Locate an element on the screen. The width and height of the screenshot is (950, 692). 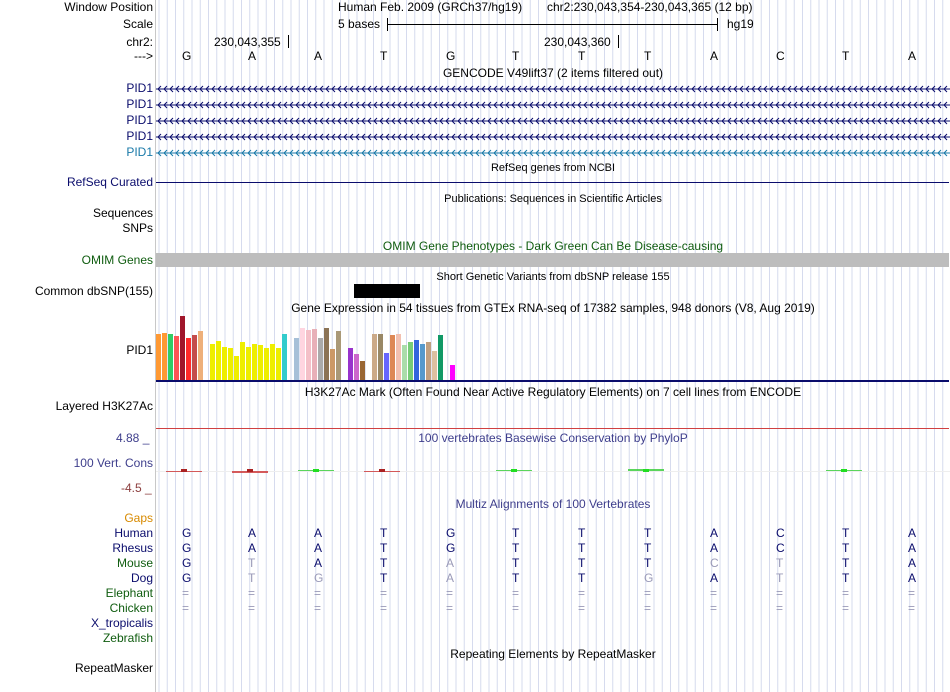
repeatmasker-track-title: Repeating Elements by RepeatMasker is located at coordinates (553, 654).